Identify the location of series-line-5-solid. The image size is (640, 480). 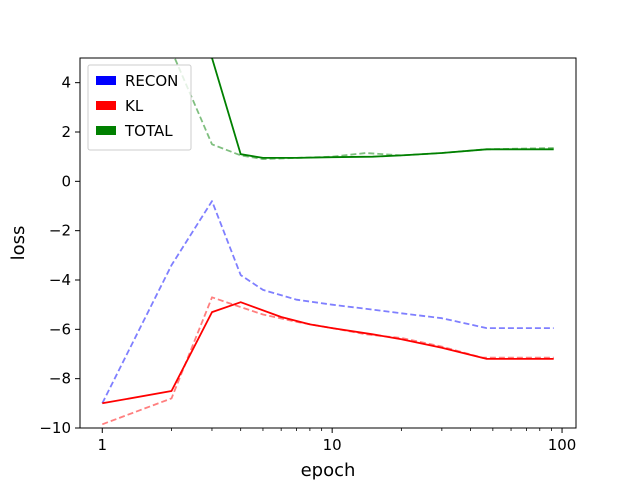
(381, 108).